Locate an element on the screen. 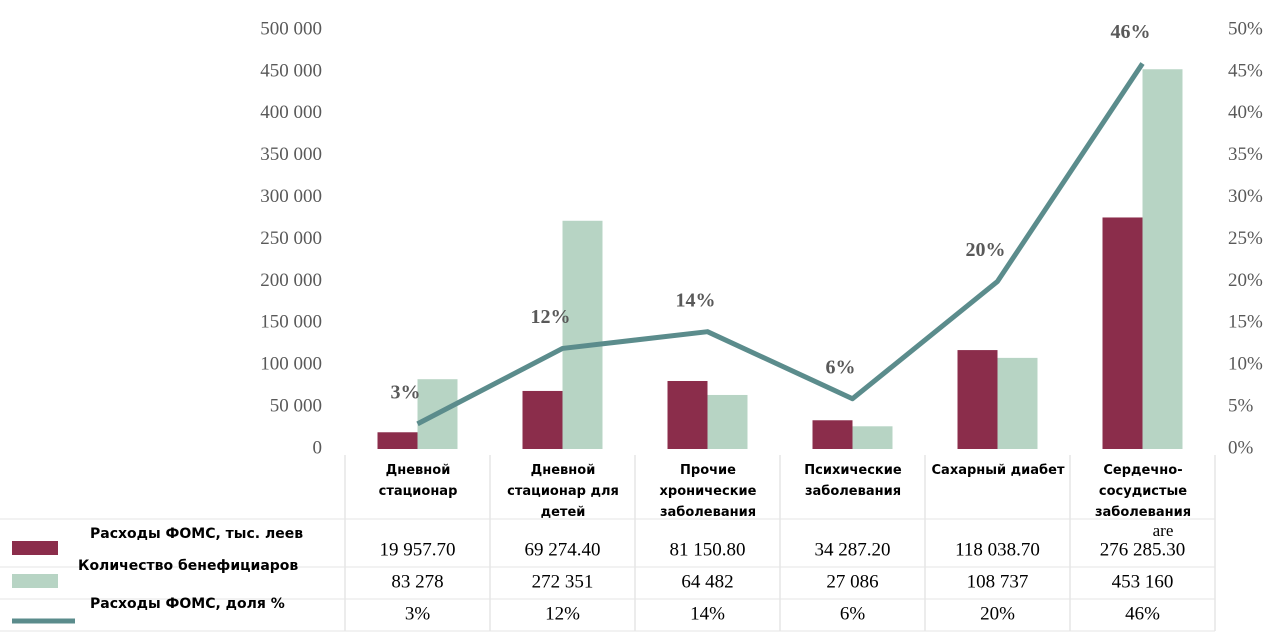 This screenshot has width=1287, height=637. table-cell: 108 737 is located at coordinates (998, 581).